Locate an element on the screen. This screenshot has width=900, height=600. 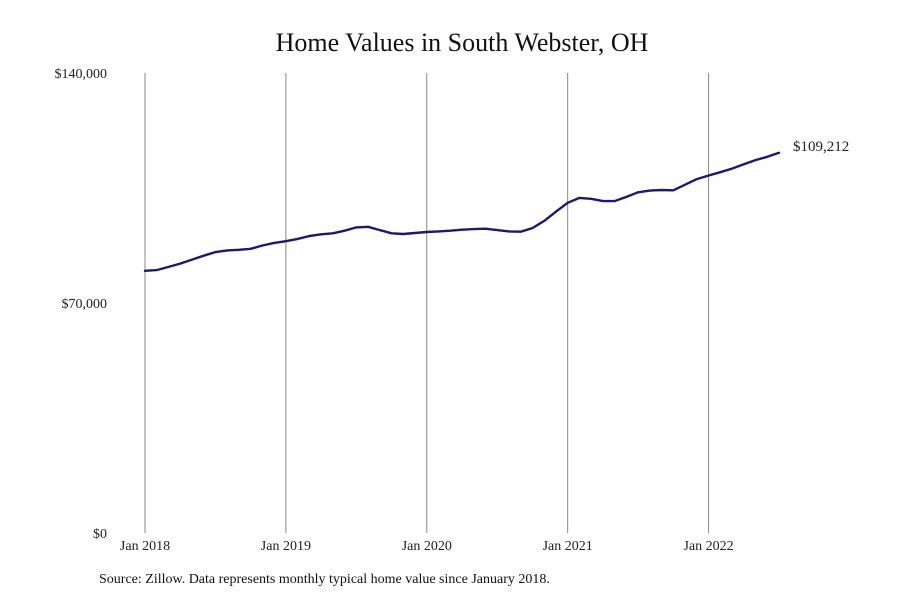
x-tick-label: Jan 2021 is located at coordinates (568, 546).